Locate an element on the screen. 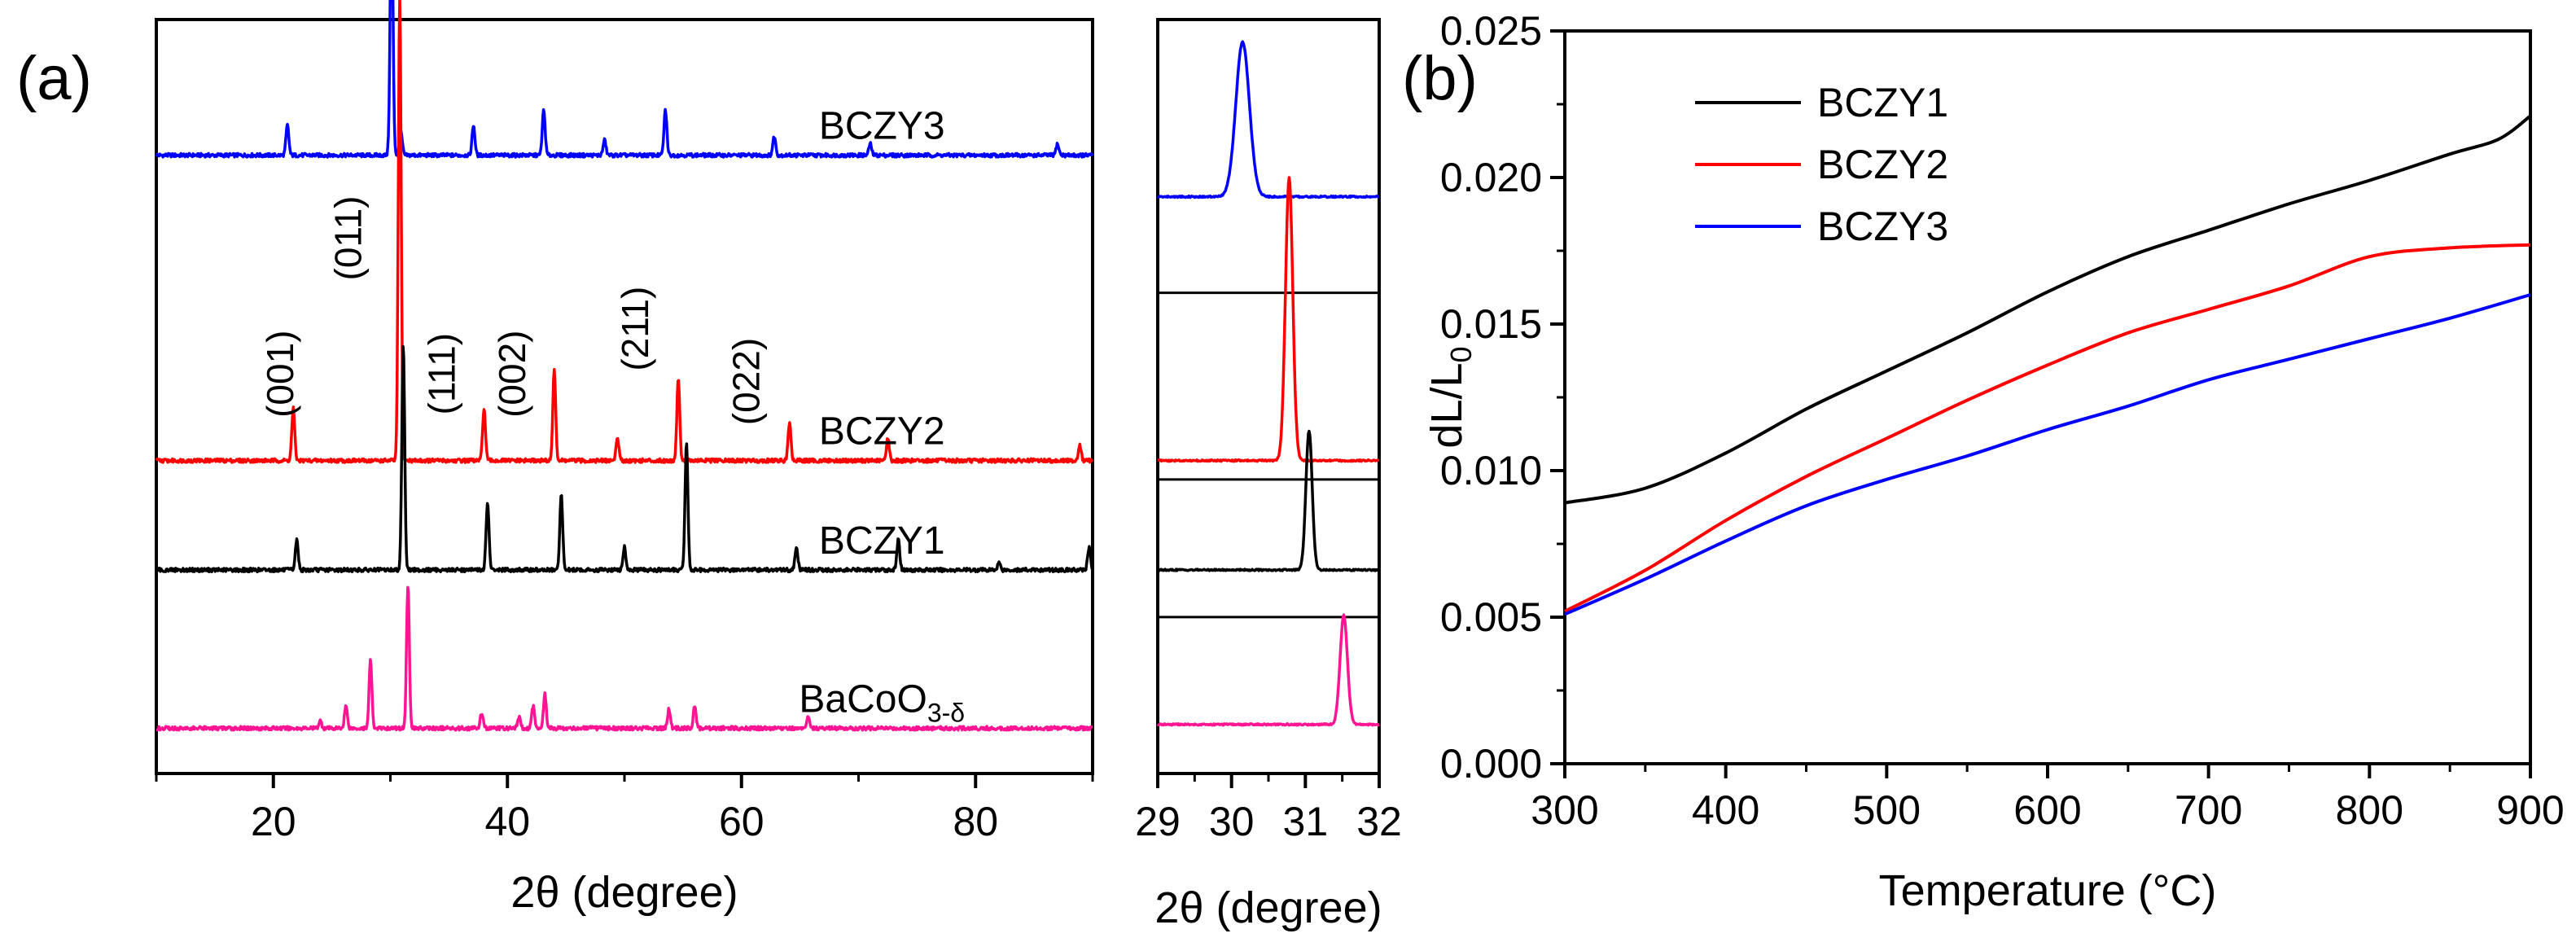  dilatometry-series-line-BCZY3 is located at coordinates (2047, 454).